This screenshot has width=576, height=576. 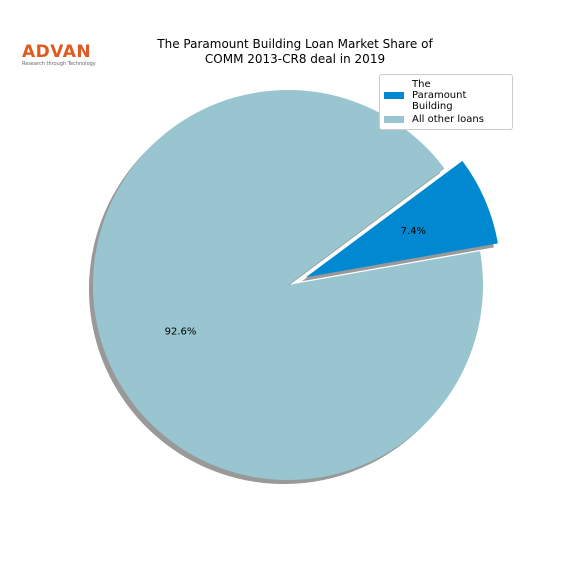 I want to click on legend-item: All other loans, so click(x=446, y=119).